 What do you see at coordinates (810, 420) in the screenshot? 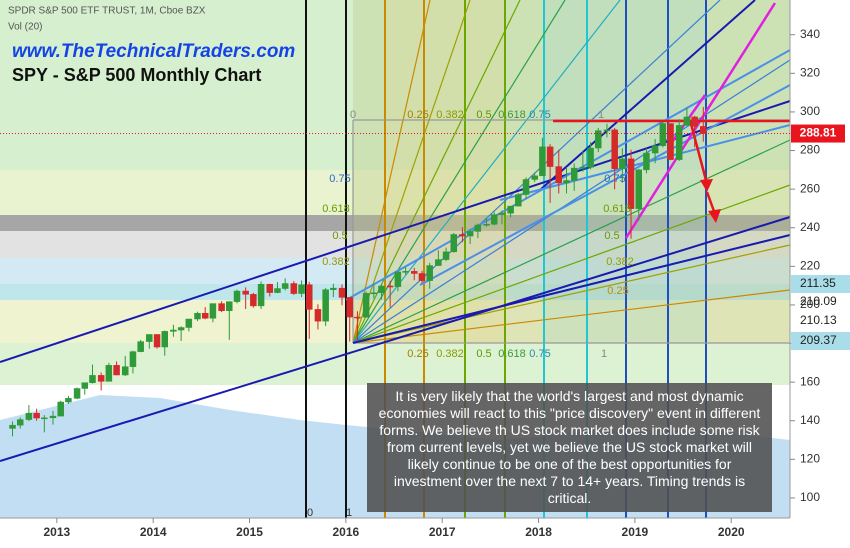
I see `y-tick-label: 140` at bounding box center [810, 420].